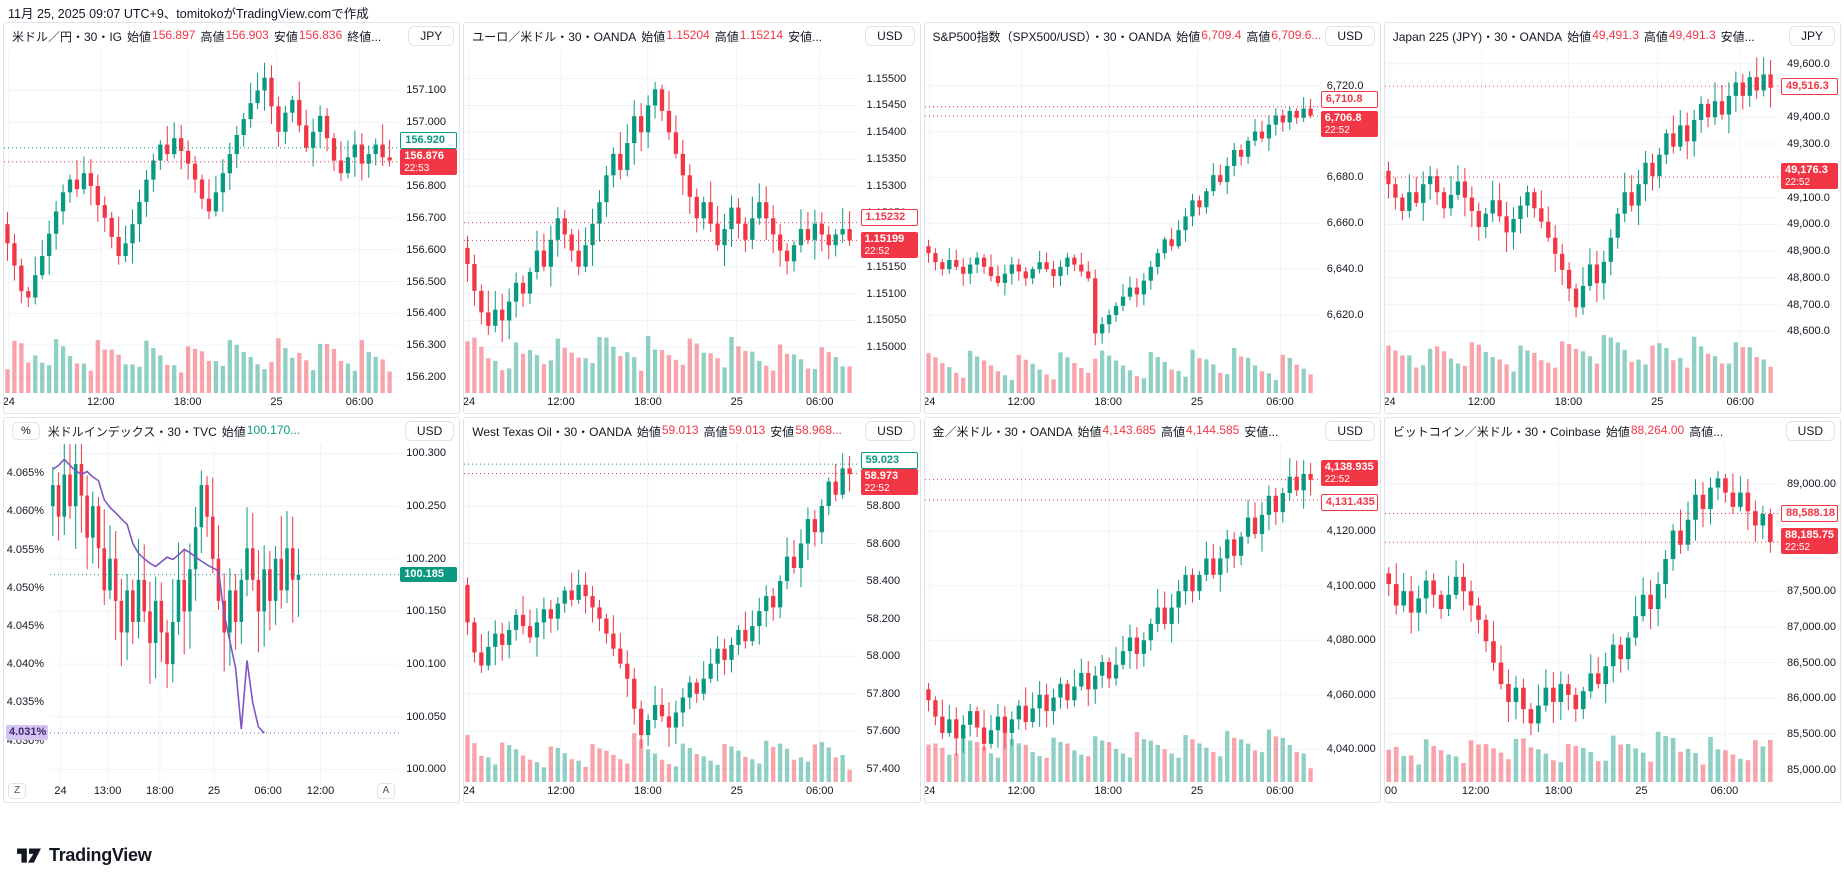 This screenshot has height=878, width=1844. Describe the element at coordinates (231, 792) in the screenshot. I see `time-axis: 24 13:00 18:00 25 06:00 12:00 Z A` at that location.